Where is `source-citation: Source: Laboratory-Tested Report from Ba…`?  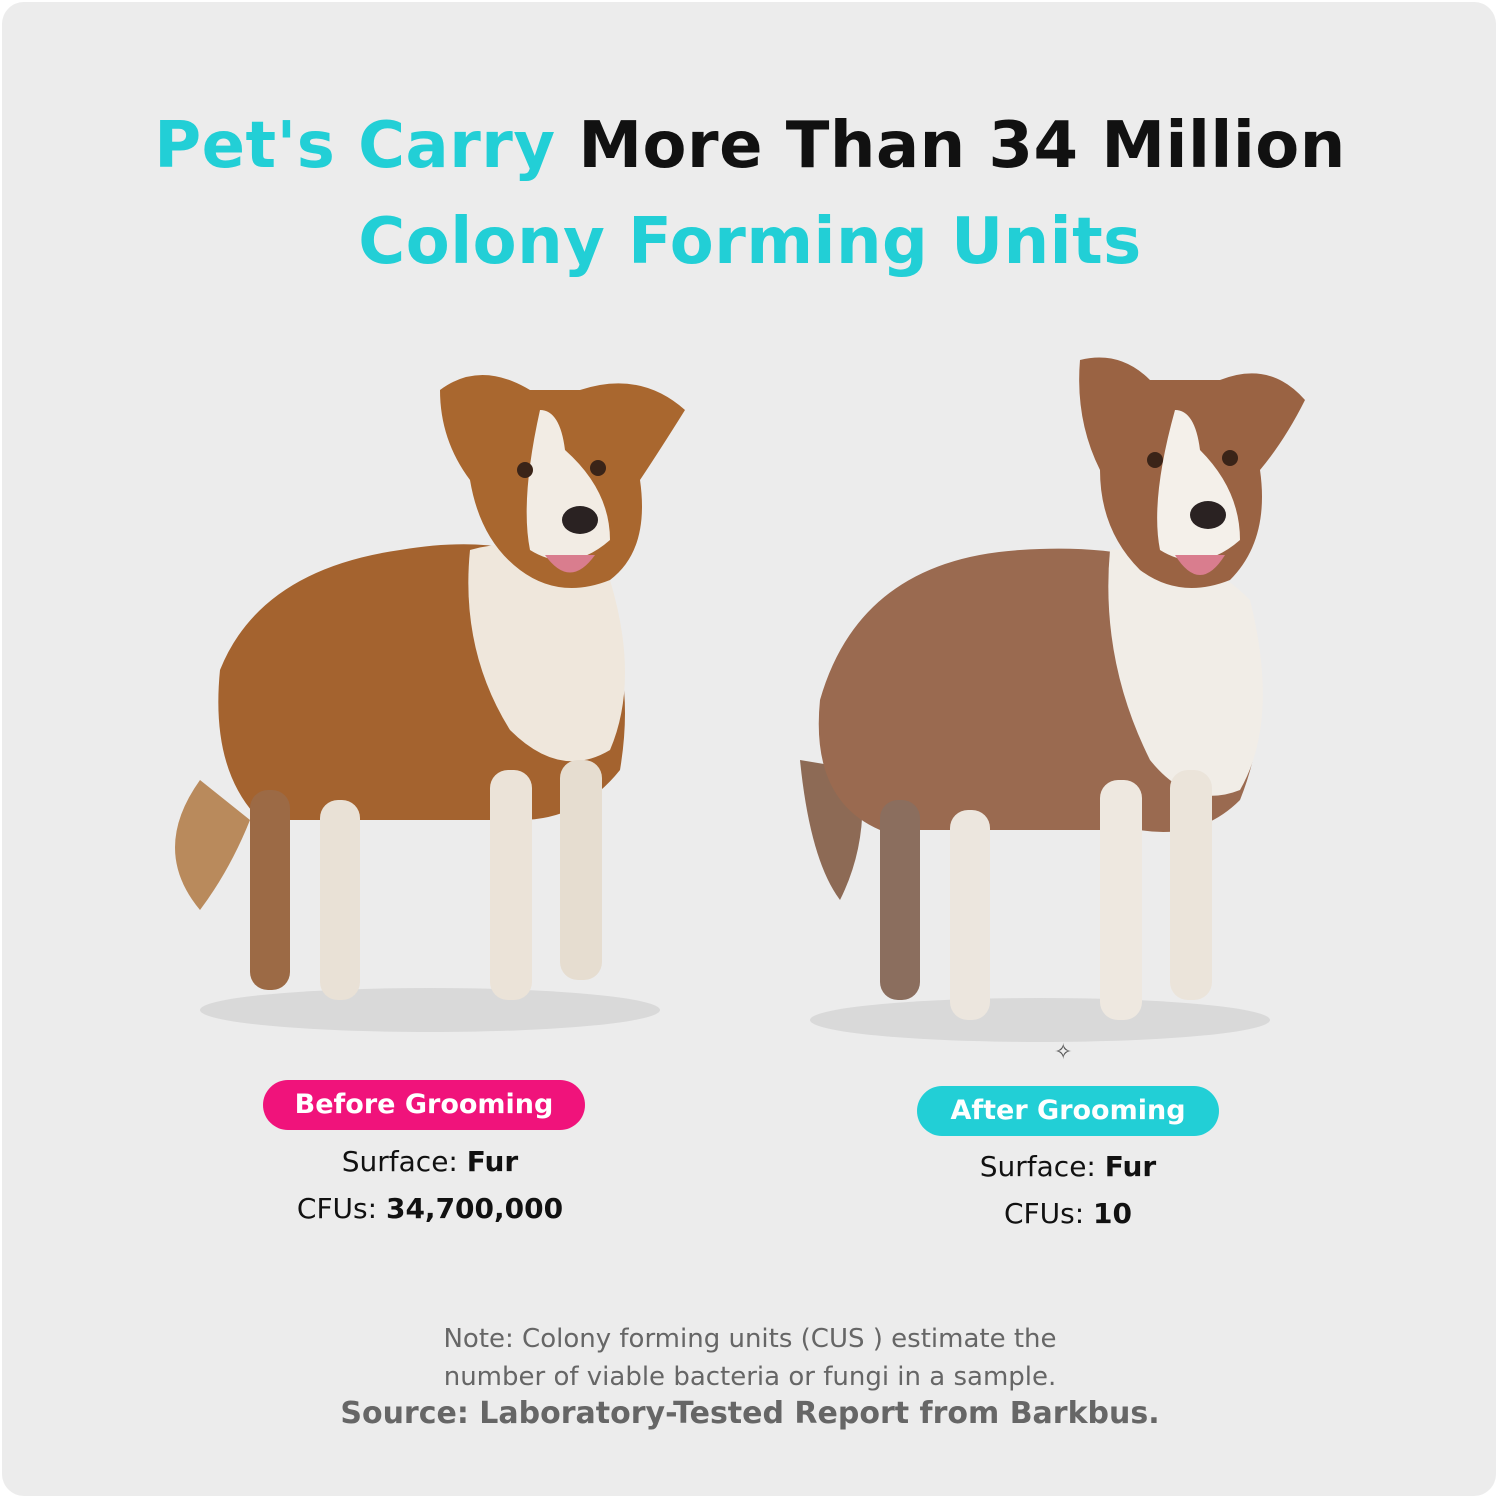 source-citation: Source: Laboratory-Tested Report from Ba… is located at coordinates (750, 1413).